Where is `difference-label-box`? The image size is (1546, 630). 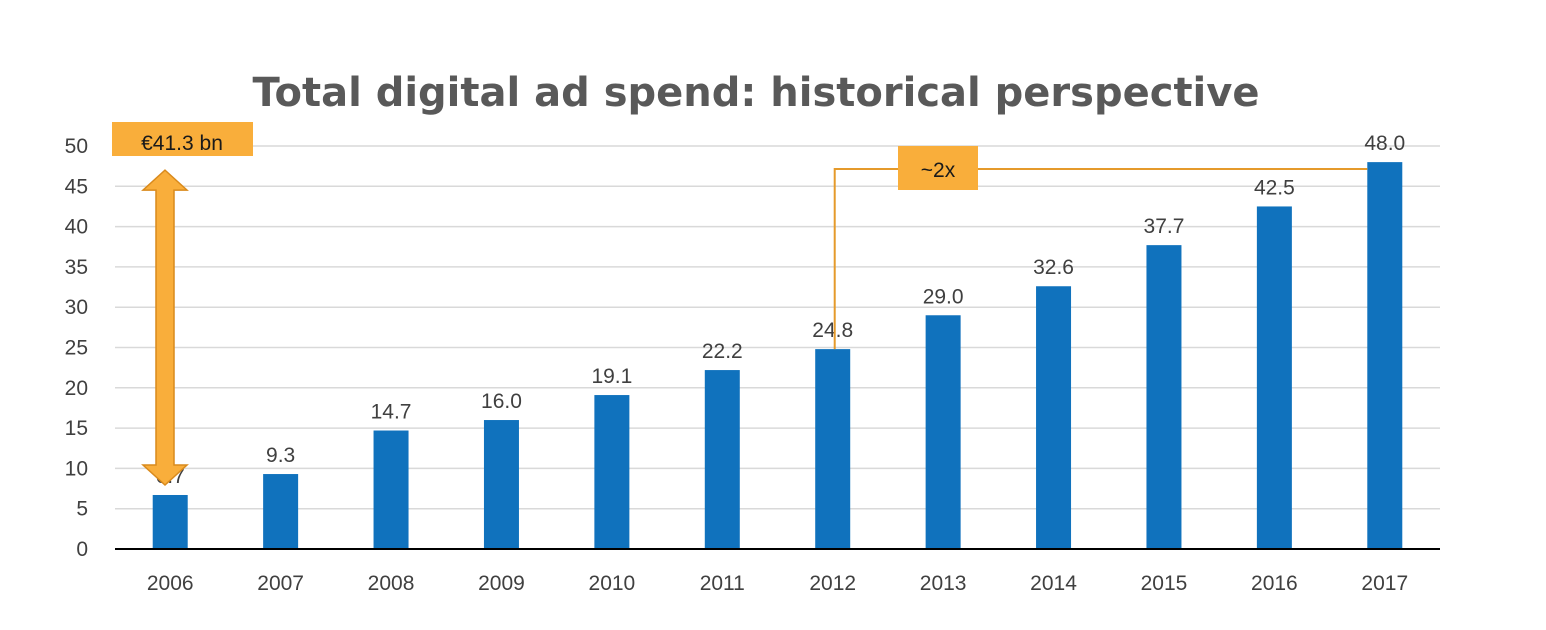 difference-label-box is located at coordinates (182, 139).